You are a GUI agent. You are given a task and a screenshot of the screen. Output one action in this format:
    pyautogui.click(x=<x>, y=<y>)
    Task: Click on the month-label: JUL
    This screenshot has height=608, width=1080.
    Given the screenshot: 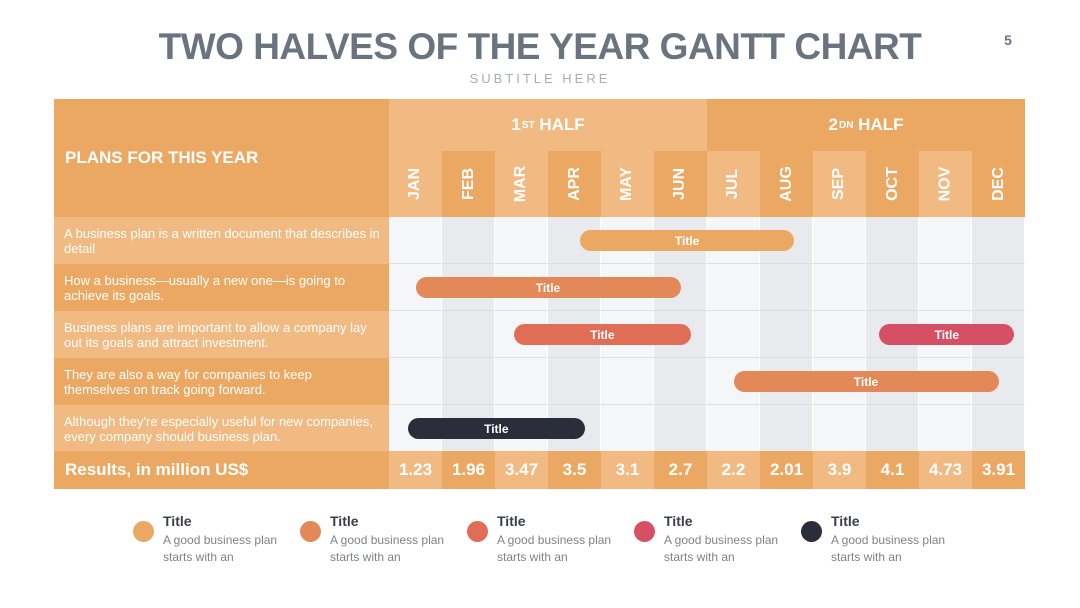 What is the action you would take?
    pyautogui.click(x=733, y=184)
    